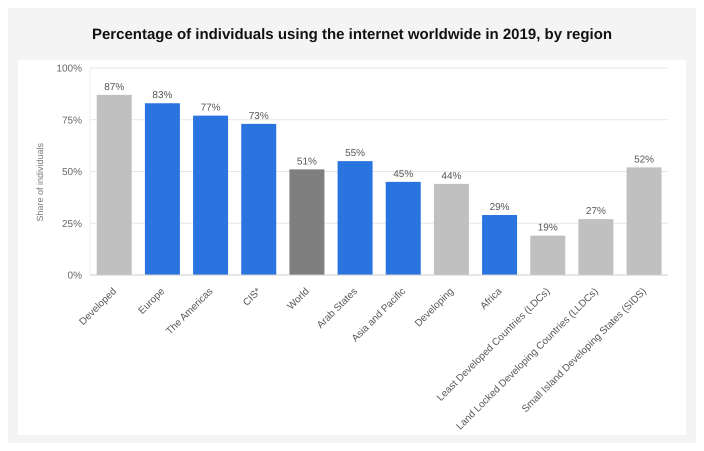  I want to click on data-label: 87%, so click(114, 87).